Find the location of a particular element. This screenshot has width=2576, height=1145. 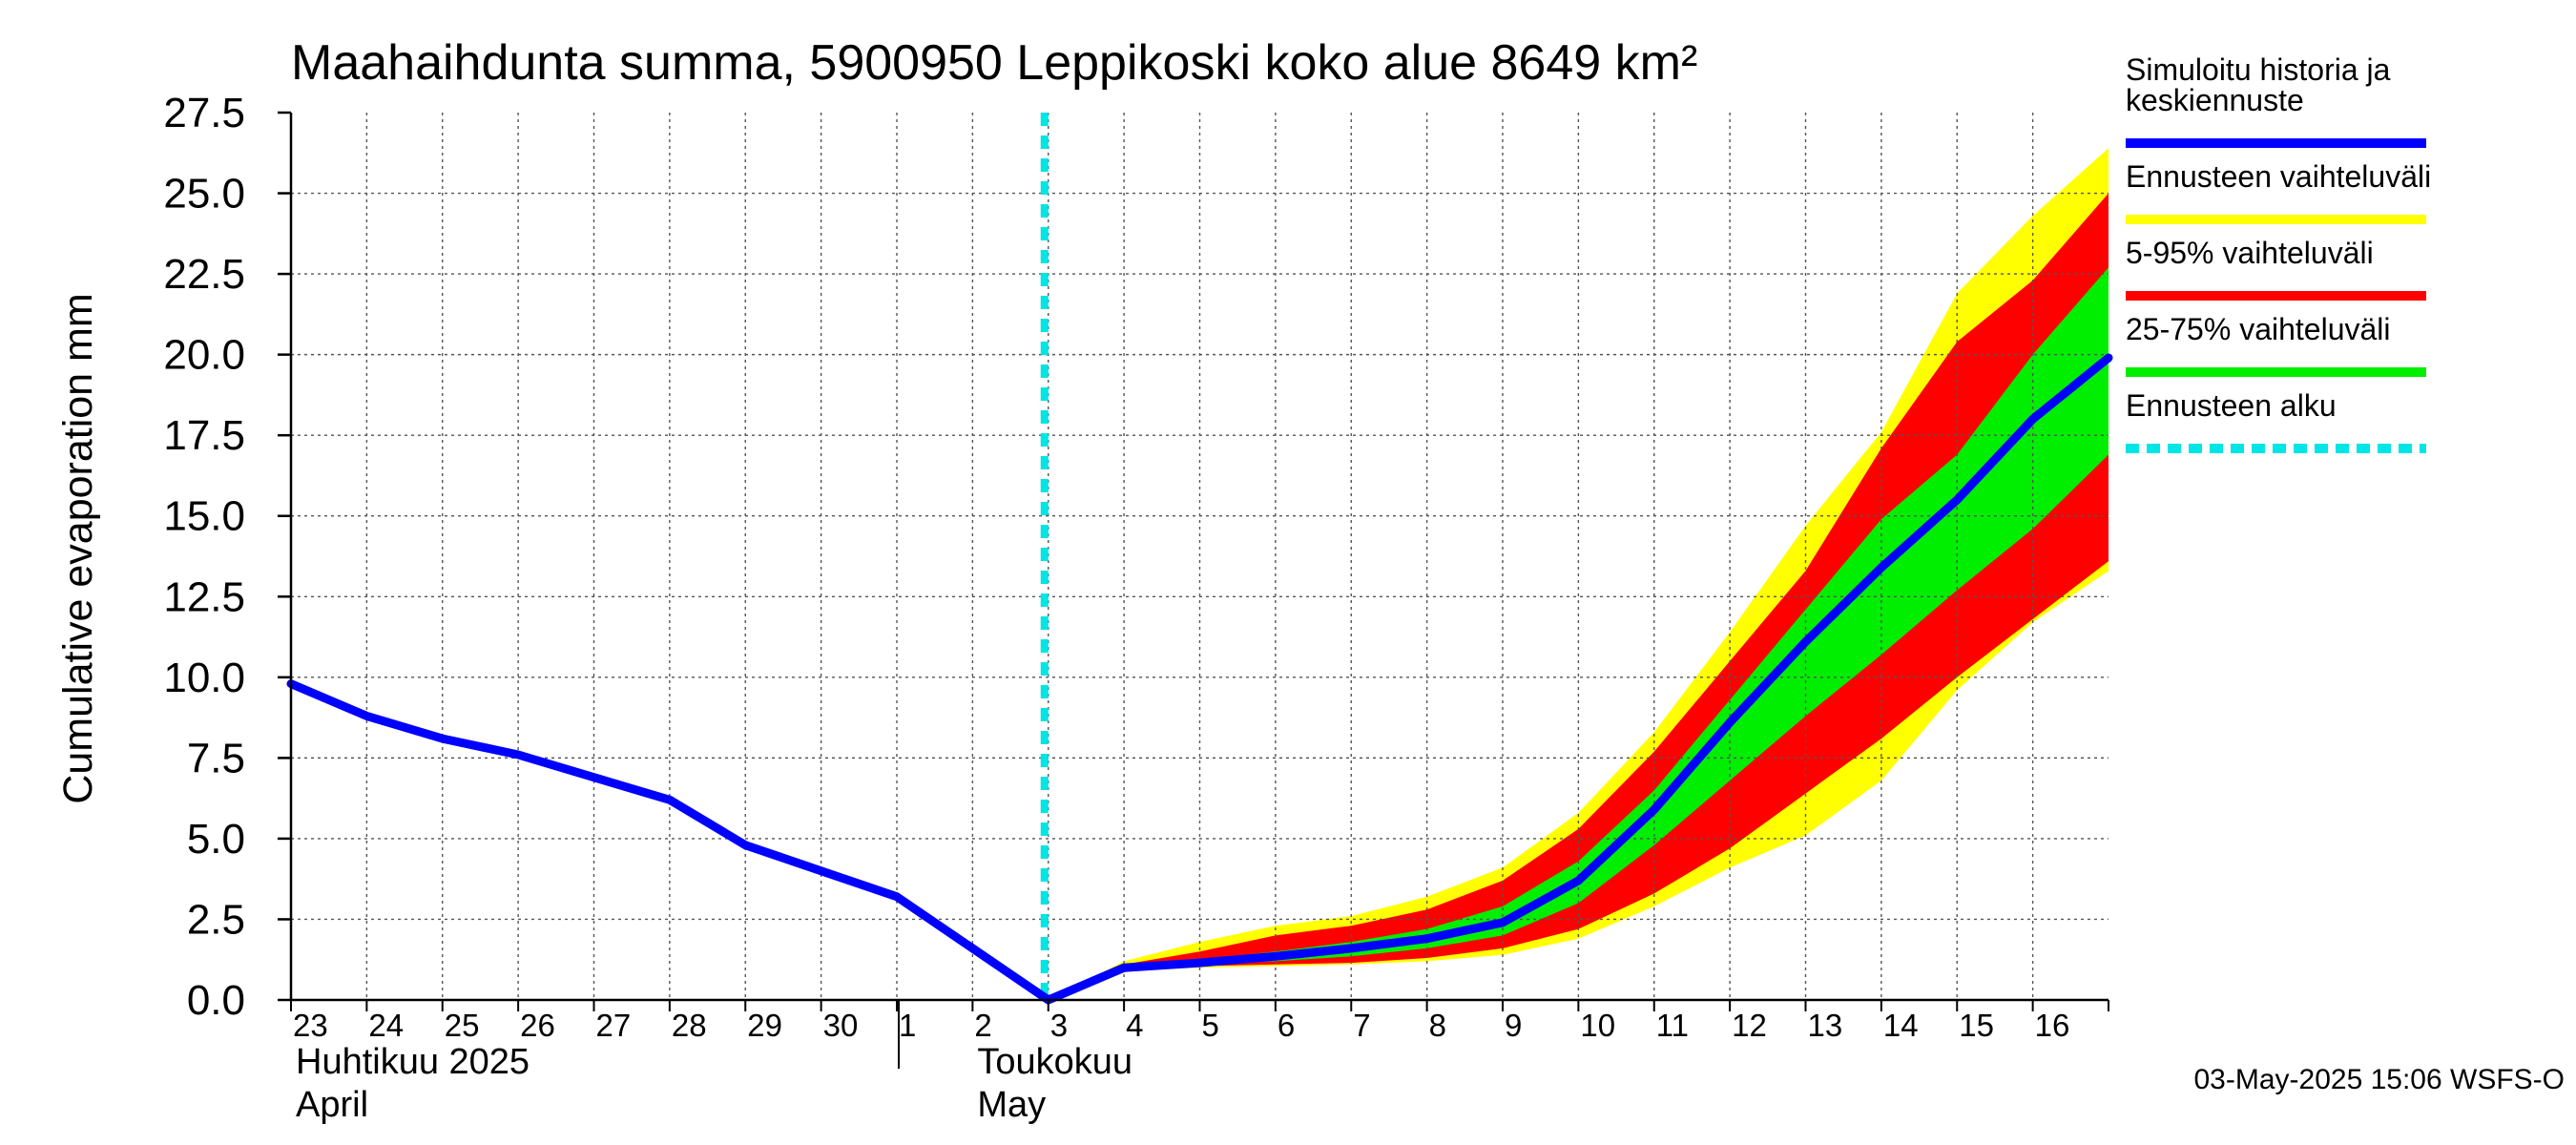

x-tick-label: 24 is located at coordinates (386, 1025).